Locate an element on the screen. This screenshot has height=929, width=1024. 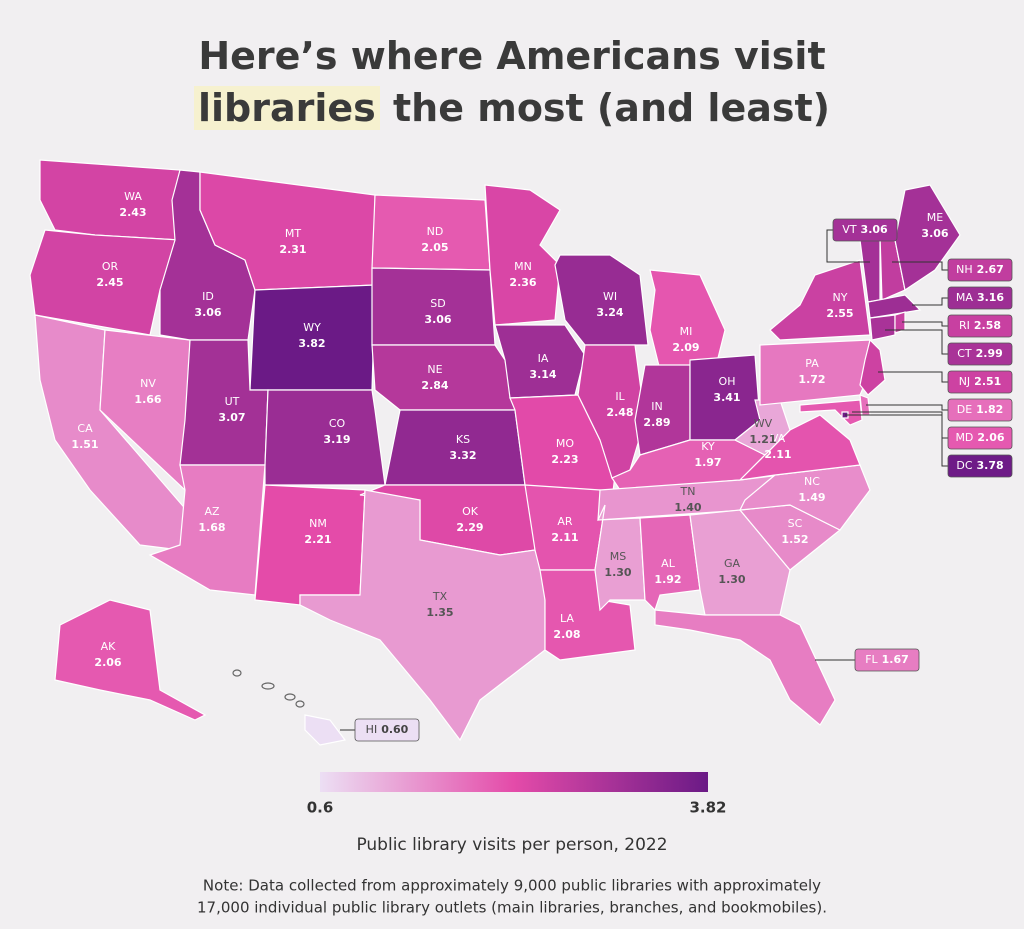
state-abbr: SD is located at coordinates (437, 303).